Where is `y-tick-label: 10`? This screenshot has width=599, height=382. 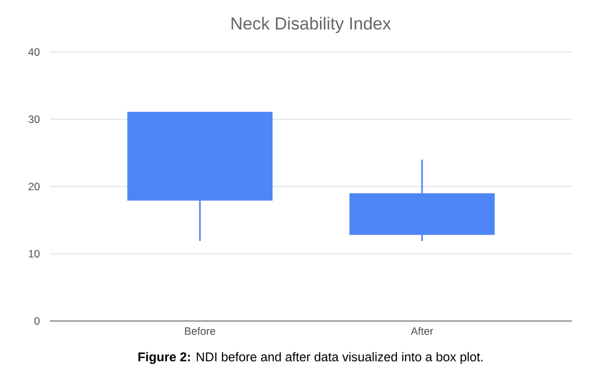
y-tick-label: 10 is located at coordinates (34, 254).